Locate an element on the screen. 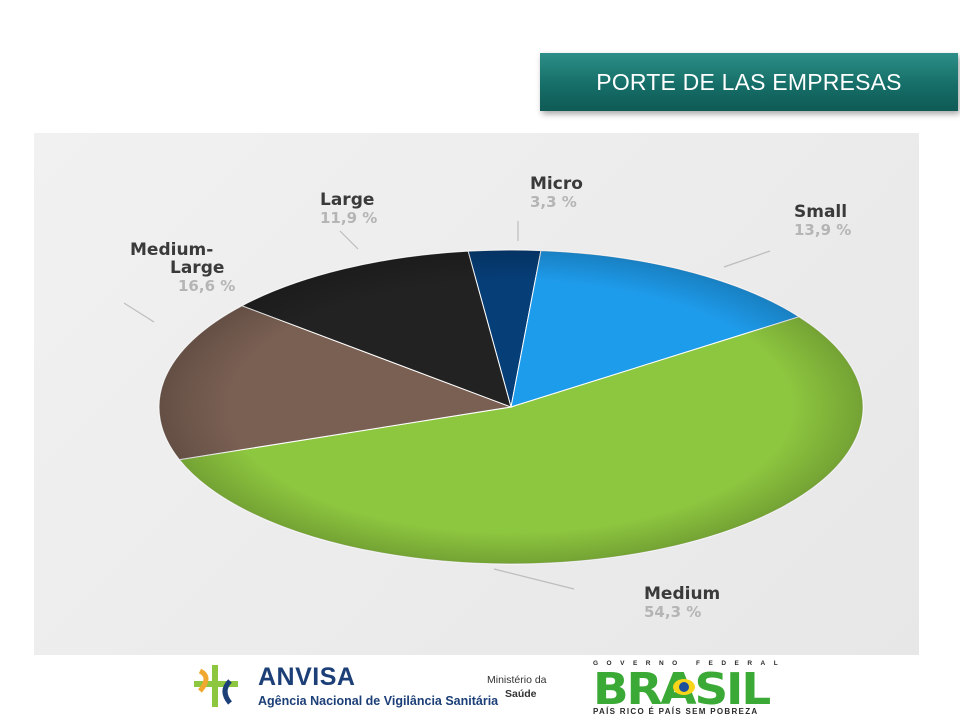 This screenshot has height=720, width=960. slice-name-micro: Micro is located at coordinates (556, 184).